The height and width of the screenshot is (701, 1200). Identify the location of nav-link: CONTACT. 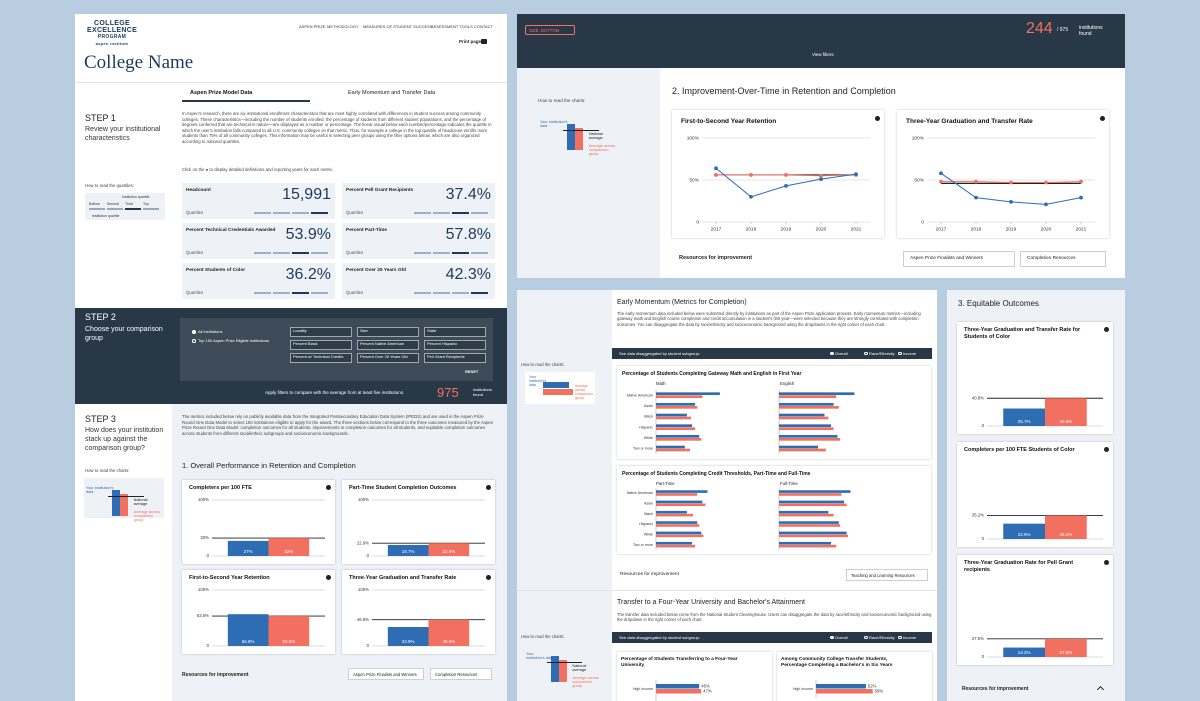
(484, 26).